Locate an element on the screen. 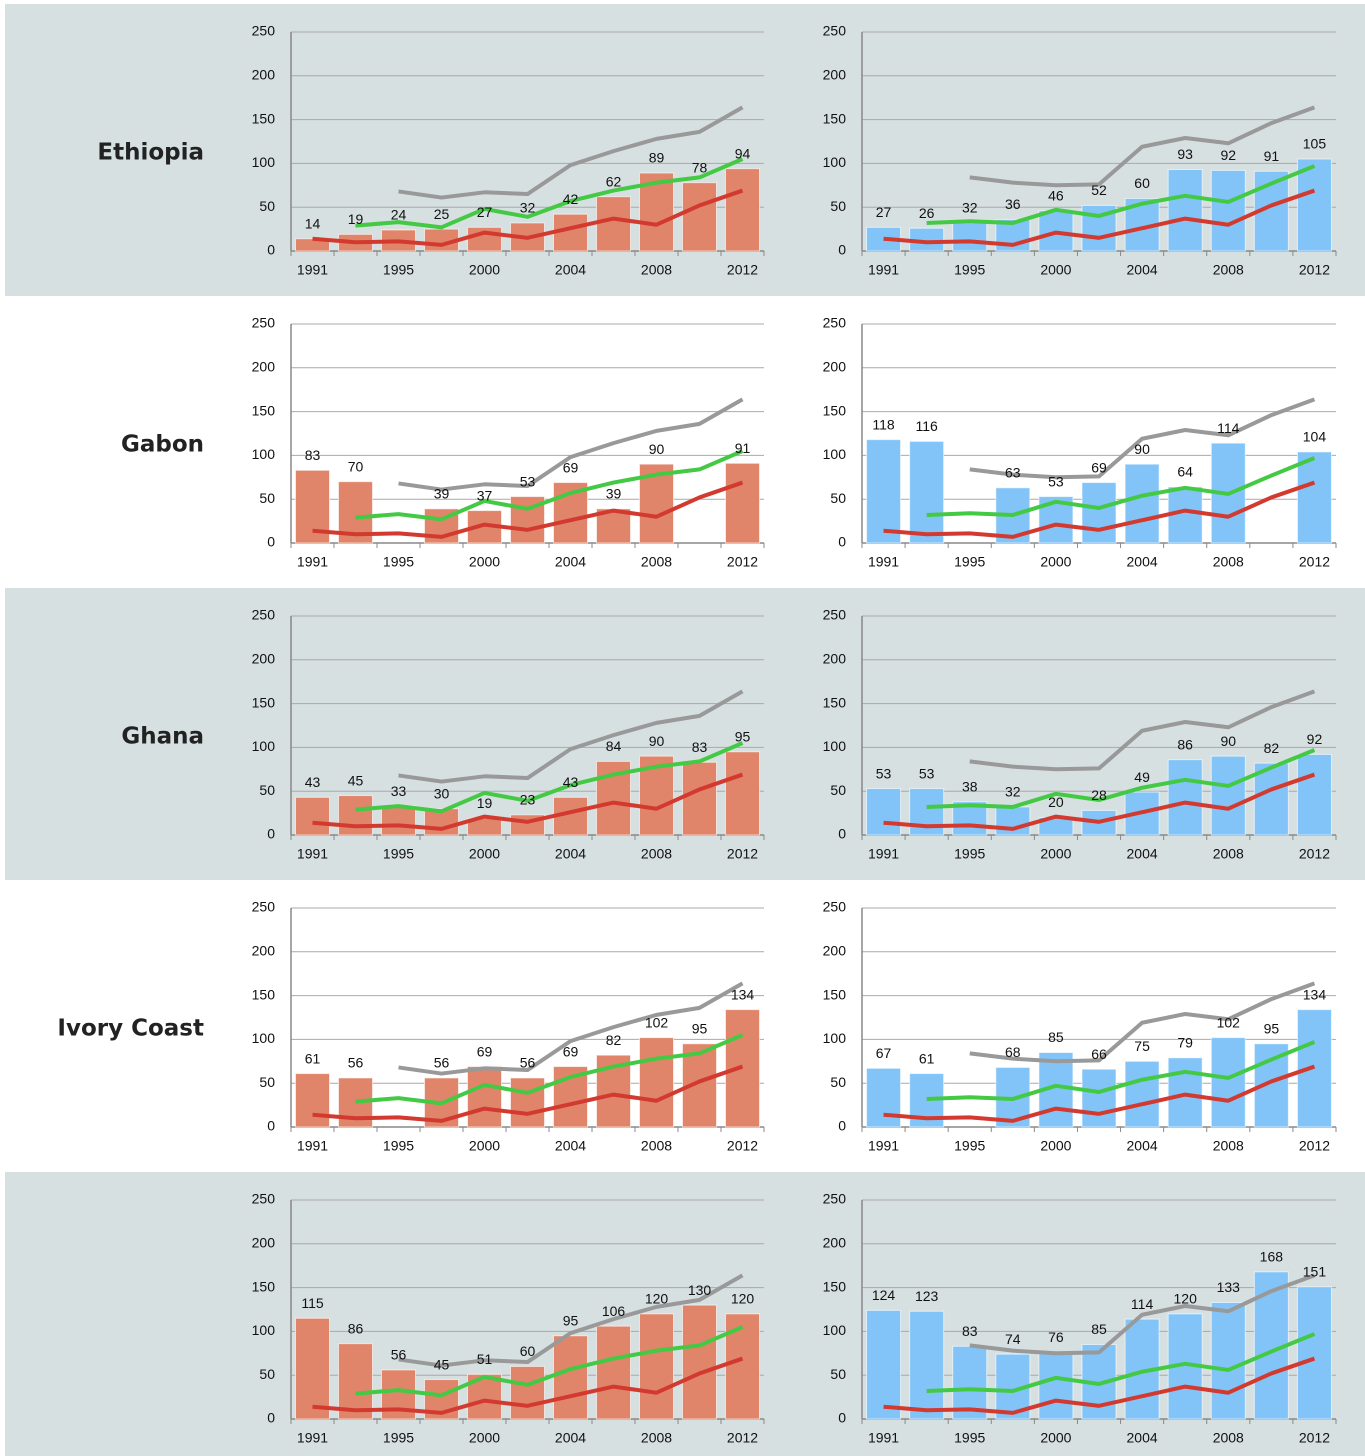 Image resolution: width=1365 pixels, height=1456 pixels. bar-value-label: 26 is located at coordinates (927, 213).